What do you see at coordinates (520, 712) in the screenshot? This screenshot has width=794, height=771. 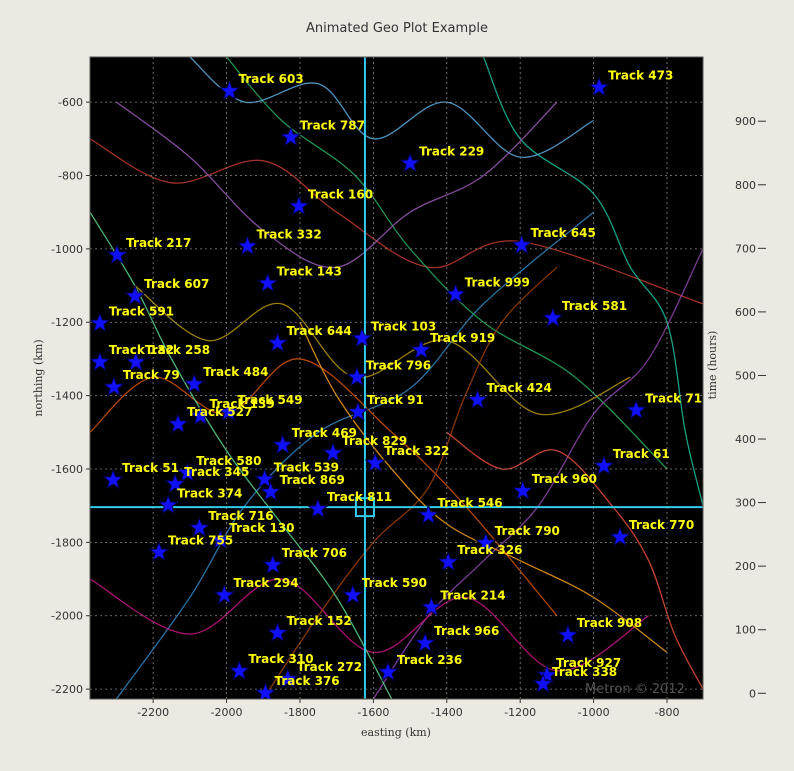 I see `x-tick-label: -1200` at bounding box center [520, 712].